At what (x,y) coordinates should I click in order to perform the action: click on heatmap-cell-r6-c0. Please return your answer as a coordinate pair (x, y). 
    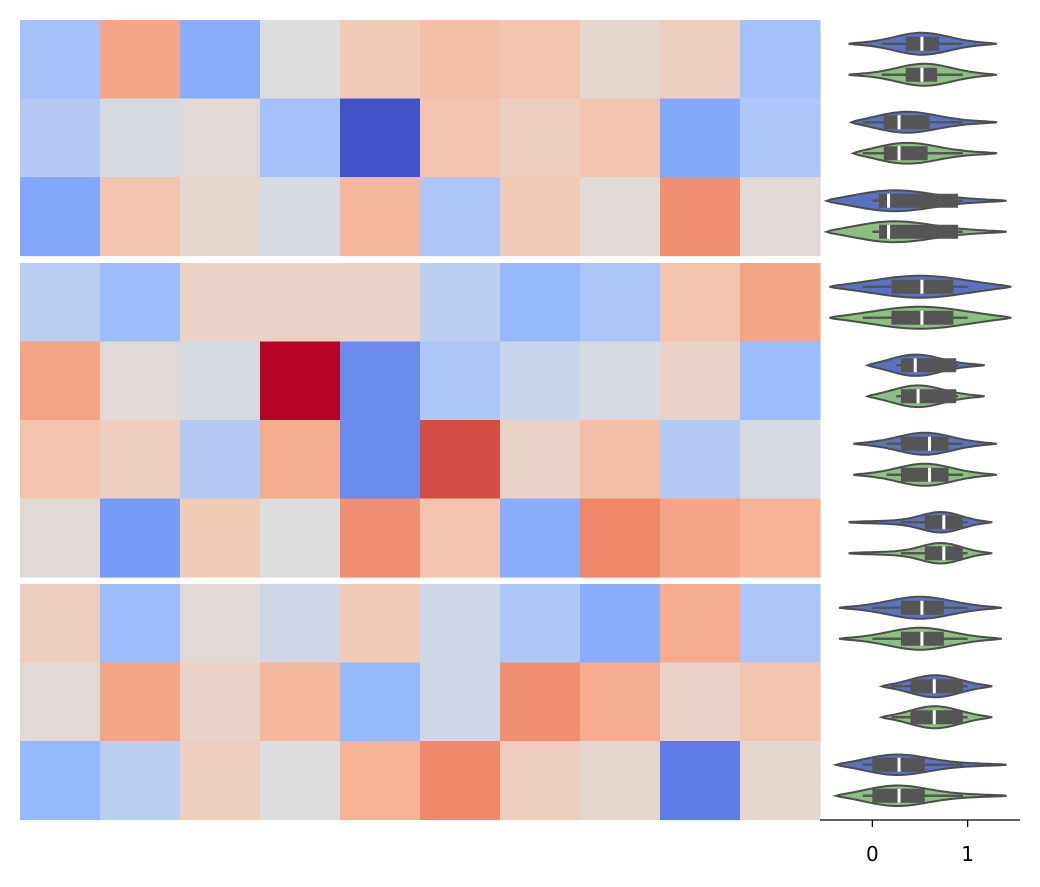
    Looking at the image, I should click on (60, 538).